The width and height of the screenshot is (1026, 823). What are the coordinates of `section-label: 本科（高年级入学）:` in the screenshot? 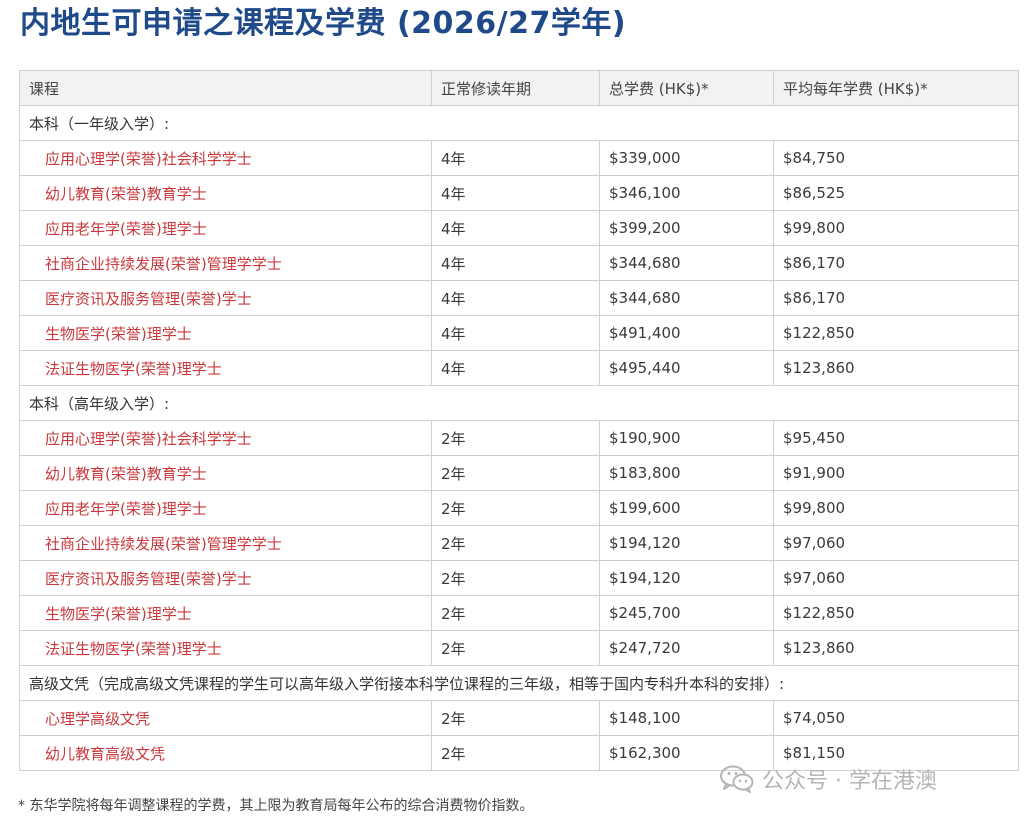 It's located at (519, 403).